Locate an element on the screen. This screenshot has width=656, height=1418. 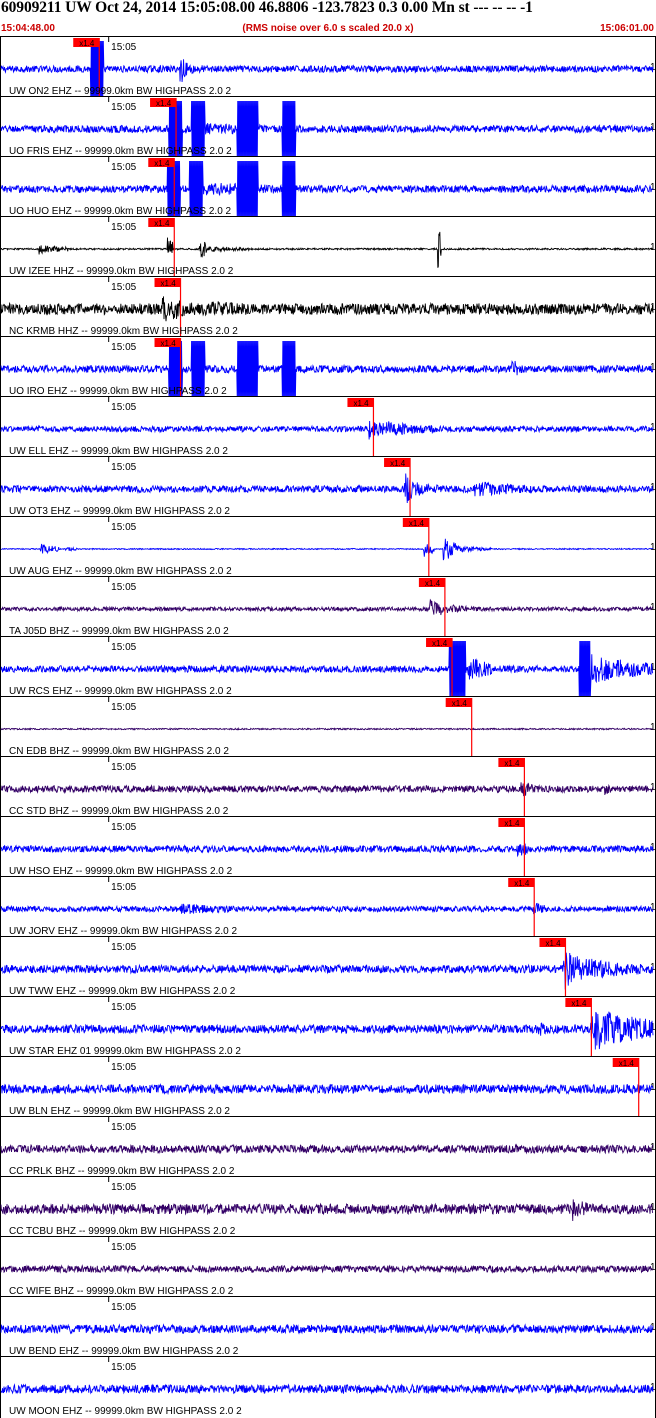
start-time-label: 15:04:48.00 is located at coordinates (28, 28).